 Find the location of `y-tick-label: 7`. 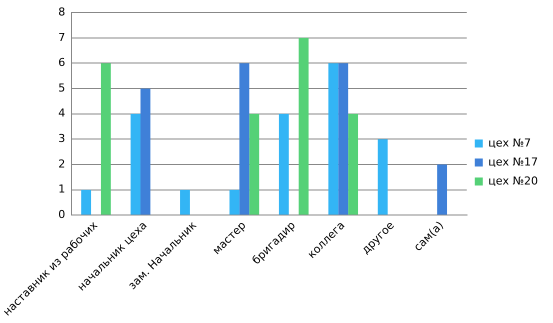

y-tick-label: 7 is located at coordinates (62, 37).